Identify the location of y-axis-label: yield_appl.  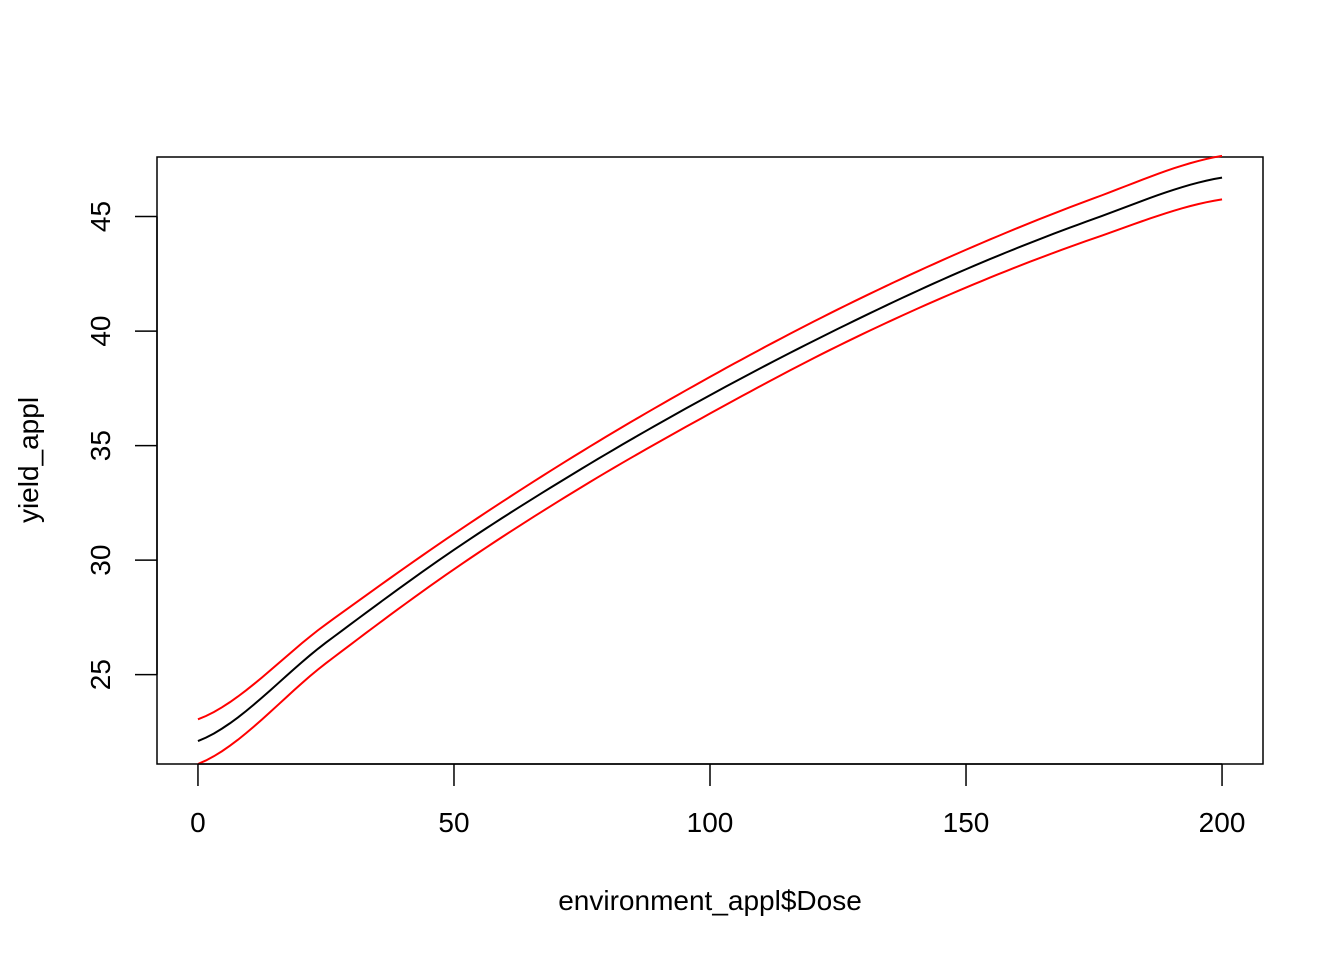
(28, 460).